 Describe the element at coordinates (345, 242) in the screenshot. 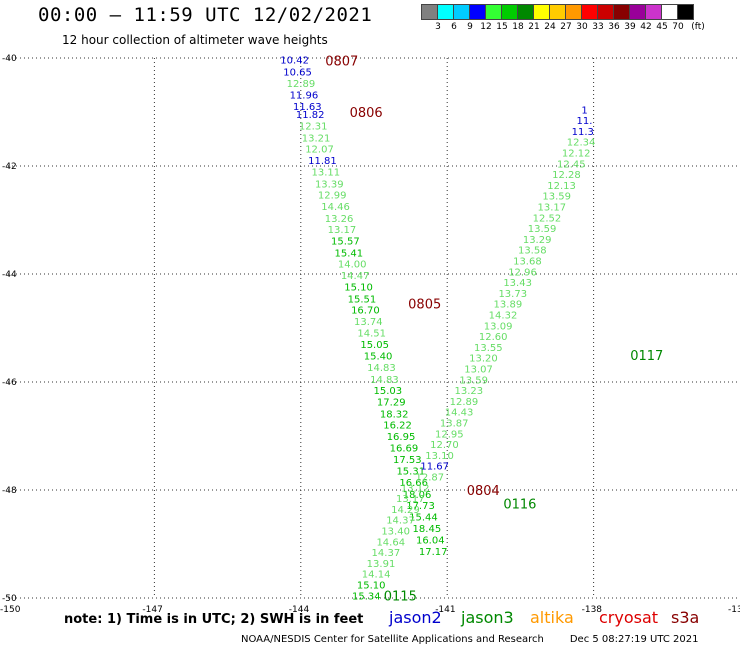

I see `swh-value: 15.57` at that location.